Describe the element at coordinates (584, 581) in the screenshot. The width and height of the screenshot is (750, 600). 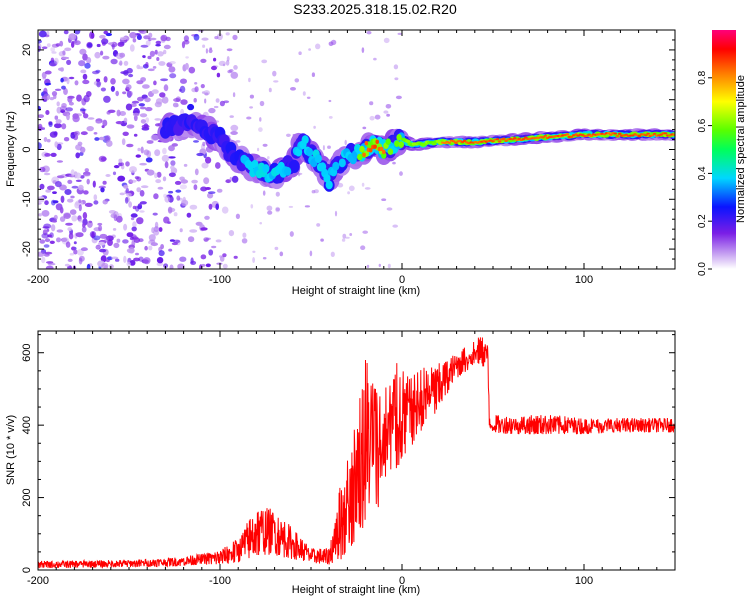
I see `x-tick-label: 100` at that location.